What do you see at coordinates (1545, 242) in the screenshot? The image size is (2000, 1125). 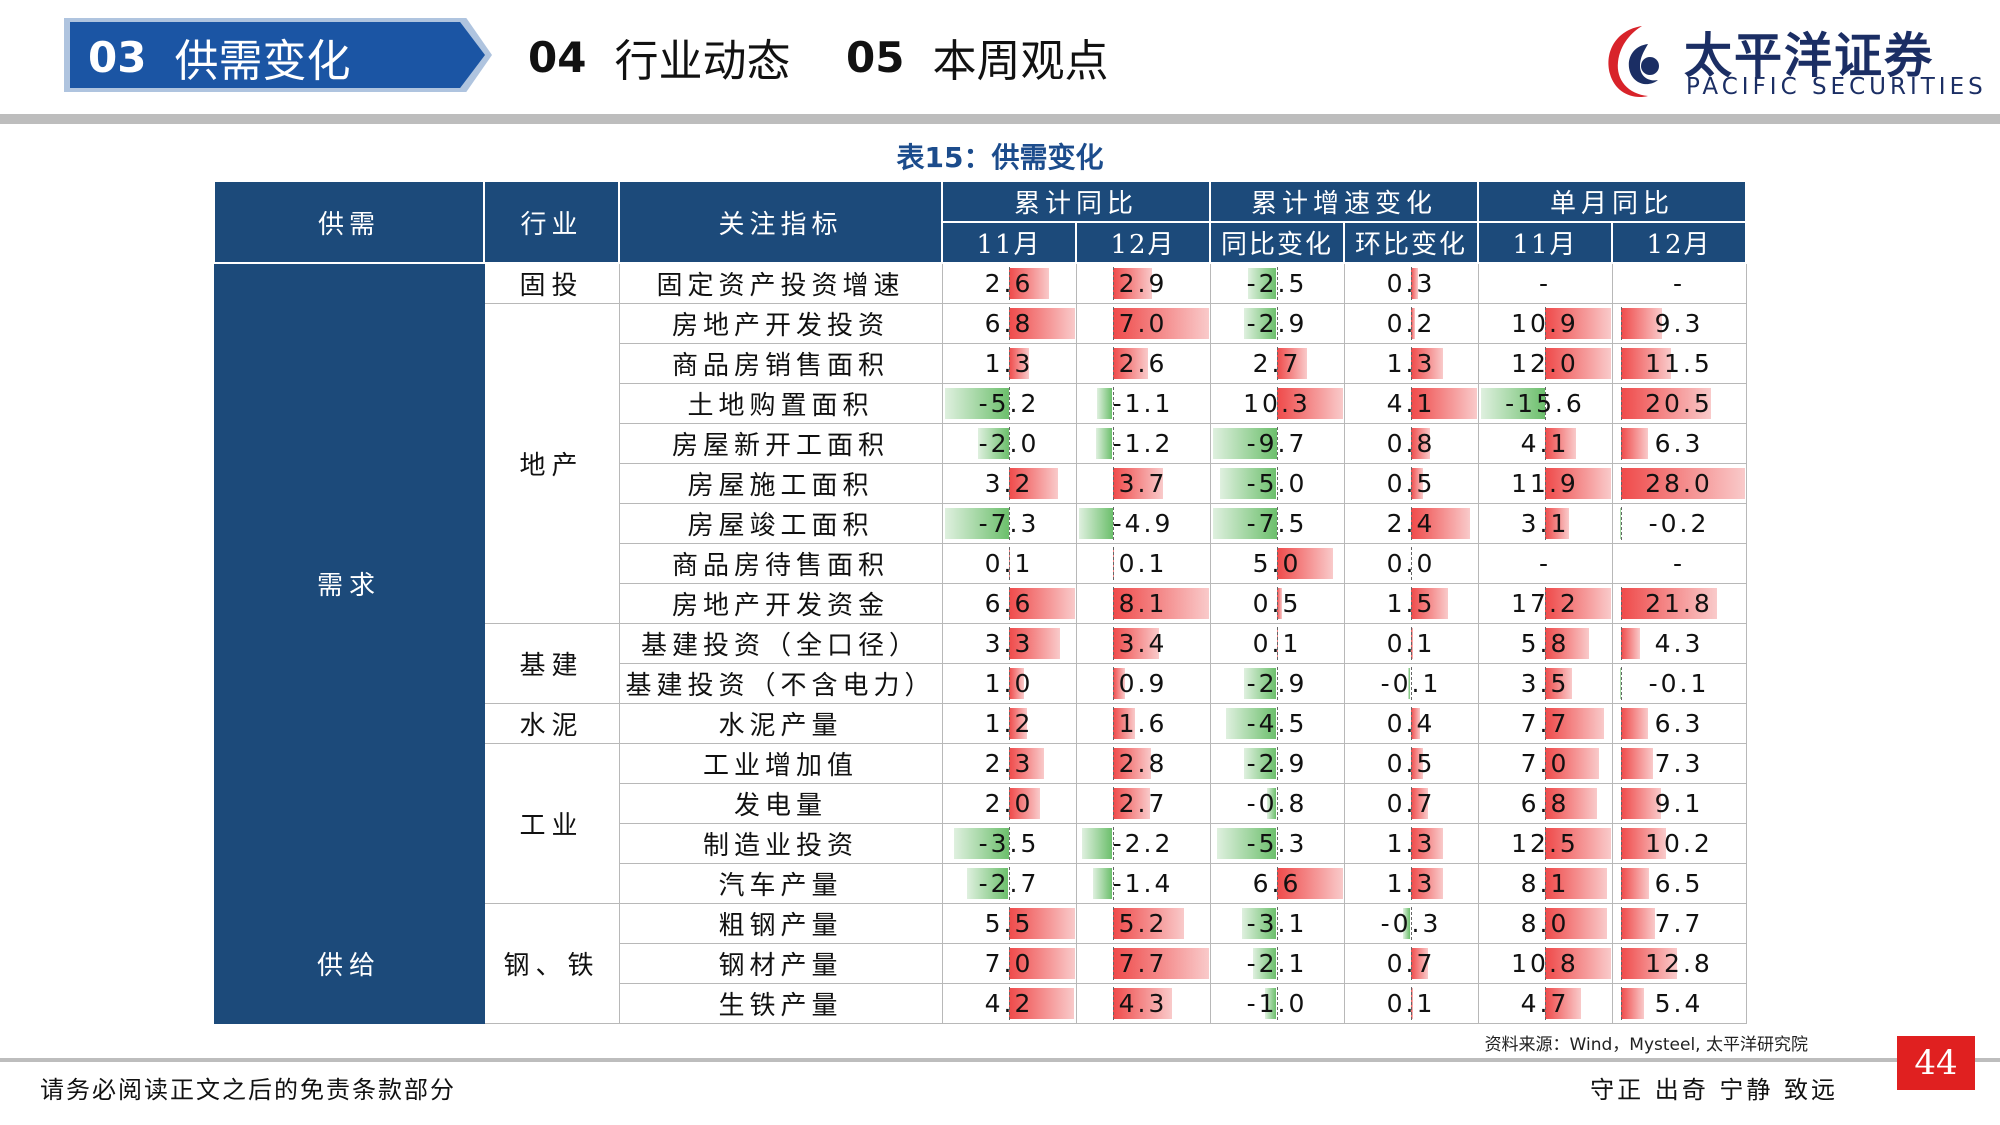 I see `subheader-cell: 11月` at bounding box center [1545, 242].